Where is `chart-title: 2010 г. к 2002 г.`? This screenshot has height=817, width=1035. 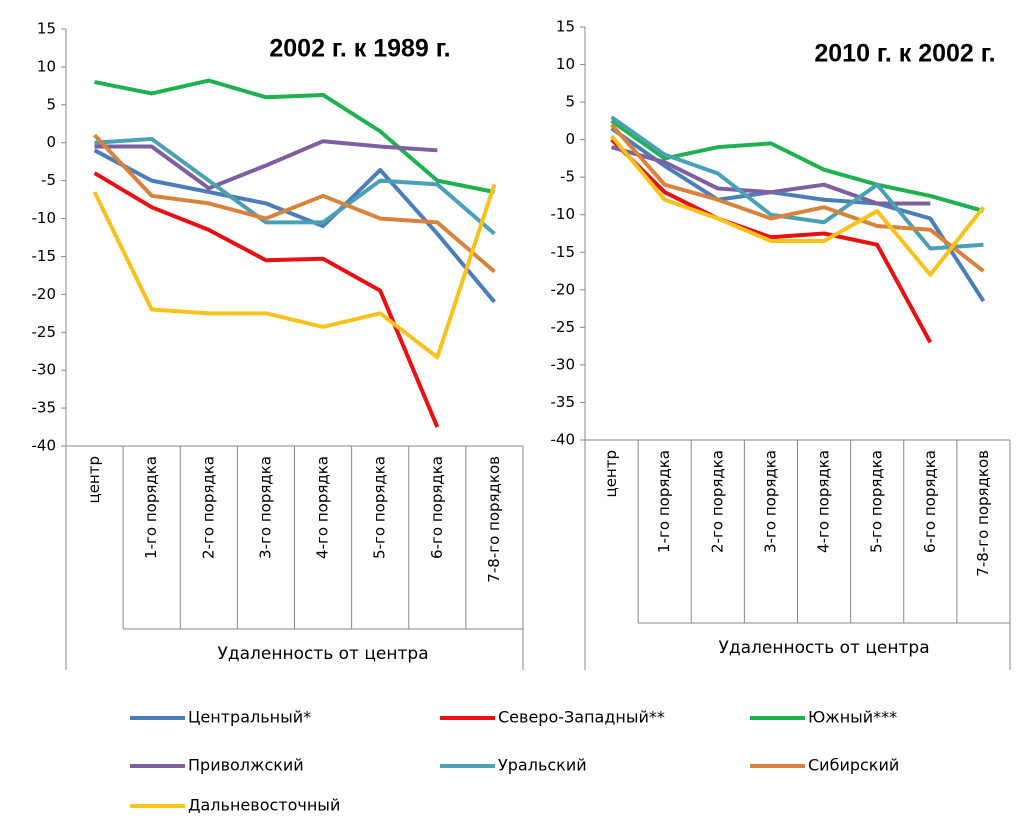
chart-title: 2010 г. к 2002 г. is located at coordinates (904, 54).